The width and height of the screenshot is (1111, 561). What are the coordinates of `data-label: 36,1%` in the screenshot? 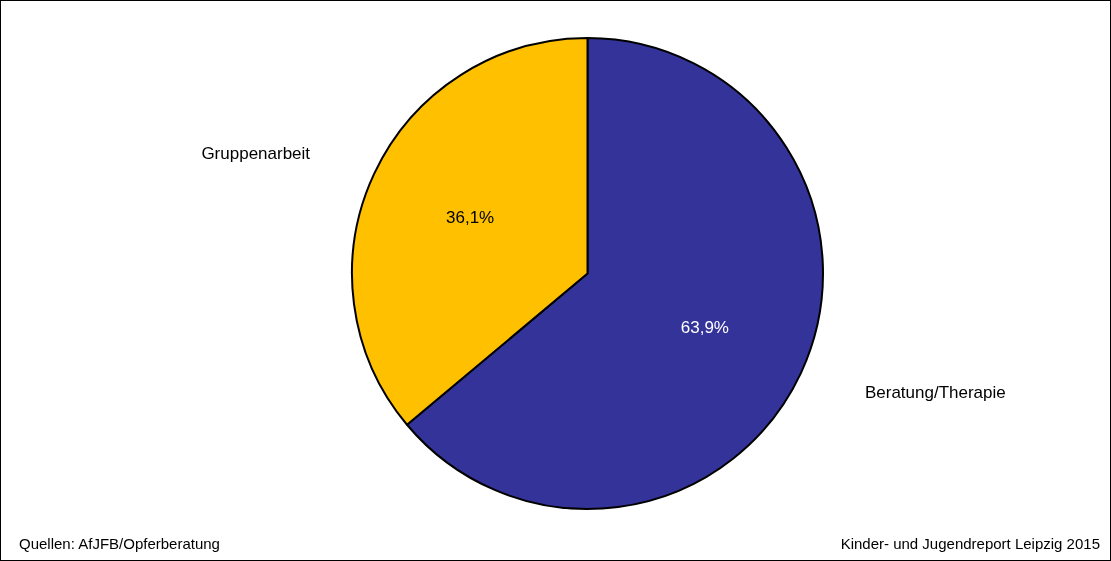 It's located at (470, 218).